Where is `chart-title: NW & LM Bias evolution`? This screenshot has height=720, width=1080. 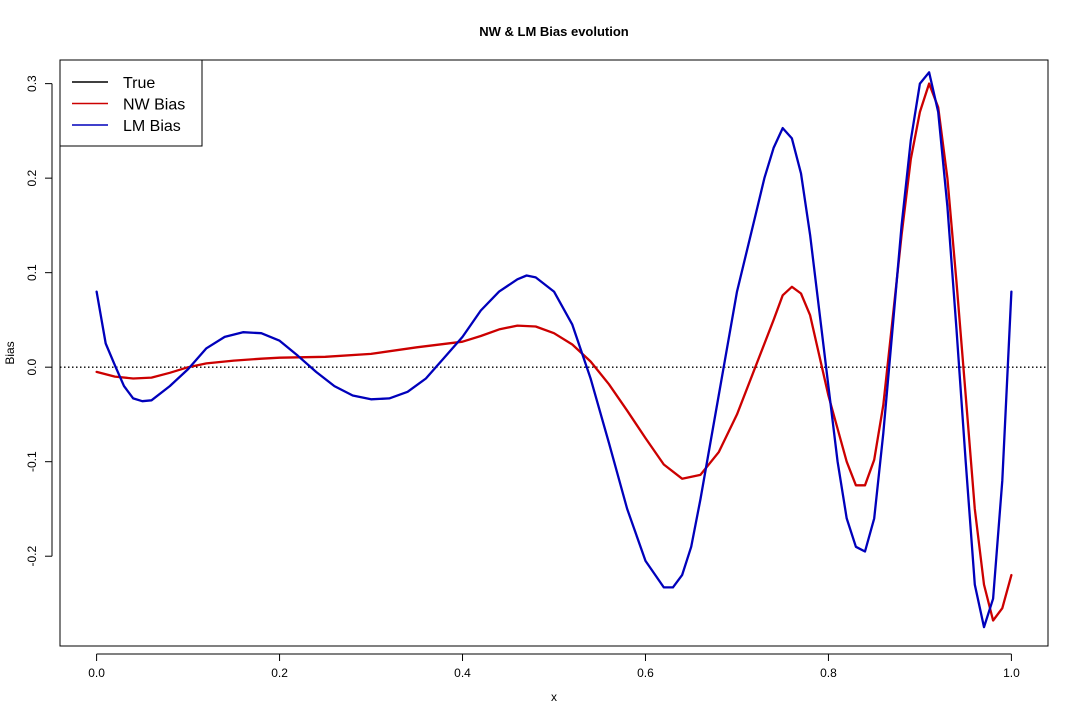 chart-title: NW & LM Bias evolution is located at coordinates (554, 31).